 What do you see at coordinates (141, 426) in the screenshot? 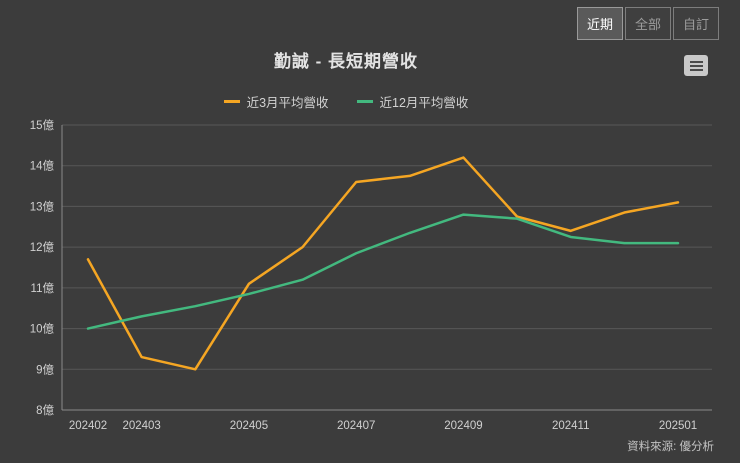
I see `svg-text: 202403` at bounding box center [141, 426].